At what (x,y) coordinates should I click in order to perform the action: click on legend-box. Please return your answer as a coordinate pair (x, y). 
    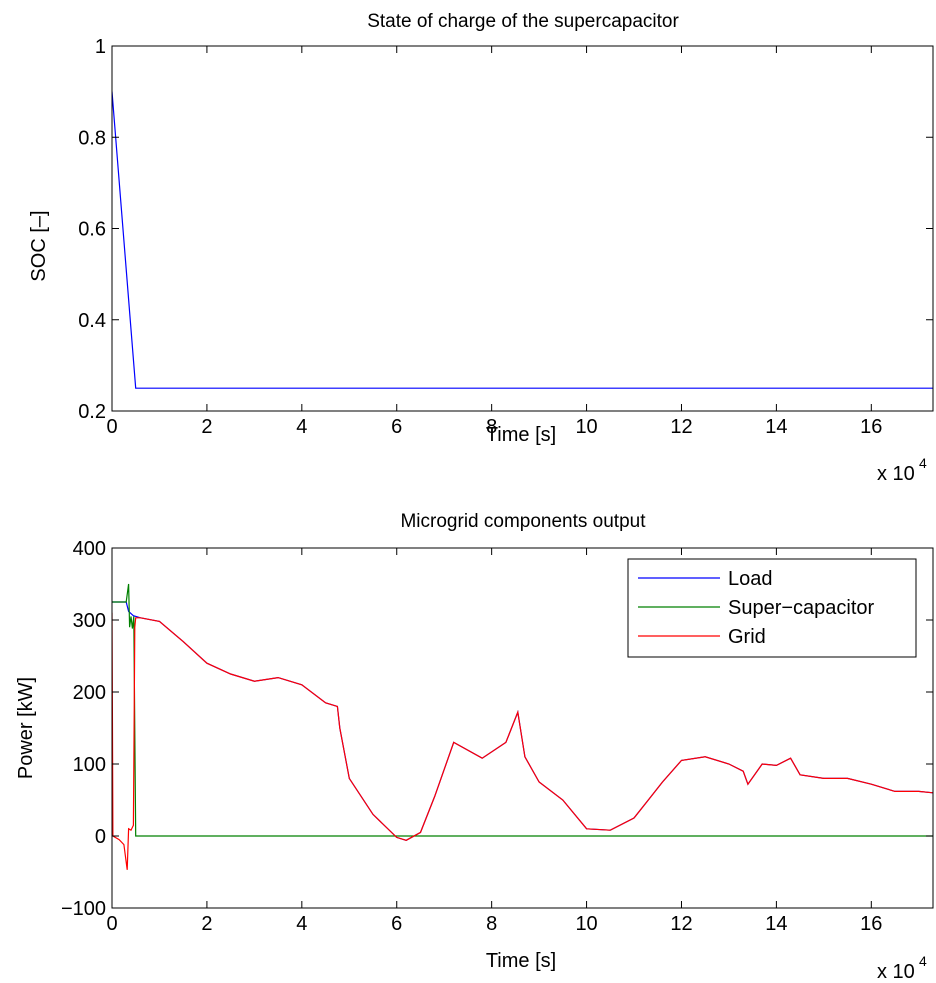
    Looking at the image, I should click on (772, 608).